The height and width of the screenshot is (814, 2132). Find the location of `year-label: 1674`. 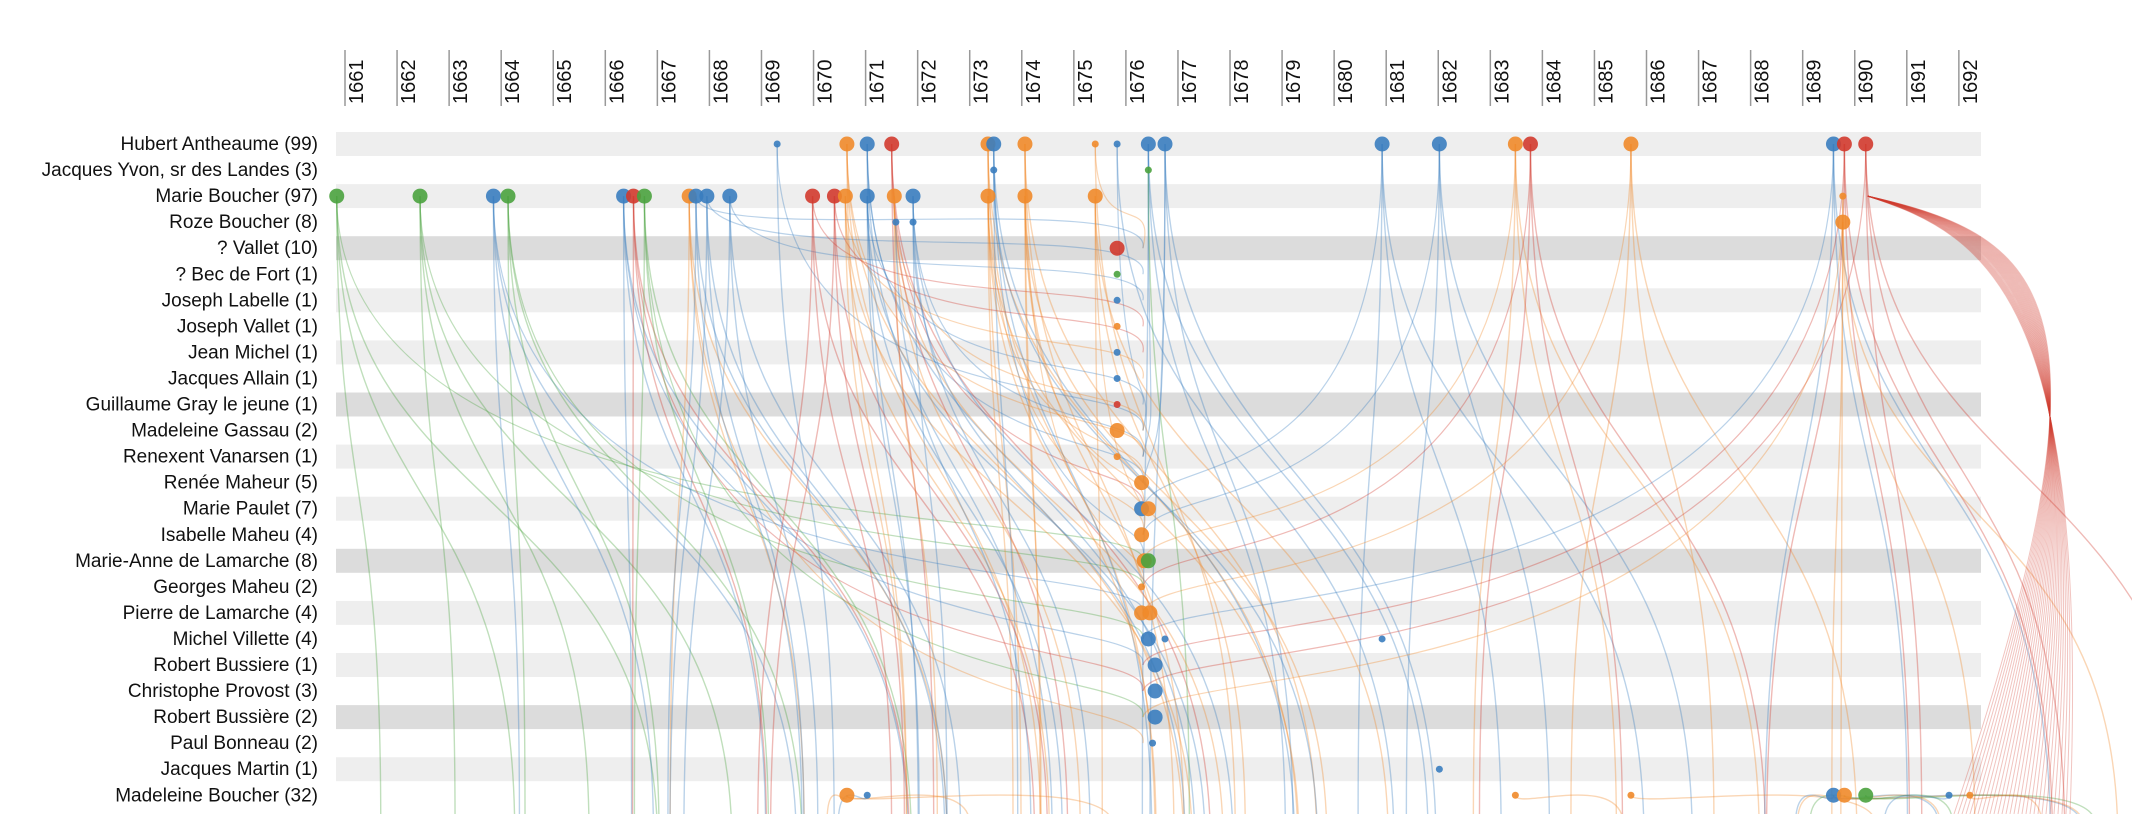

year-label: 1674 is located at coordinates (1034, 82).